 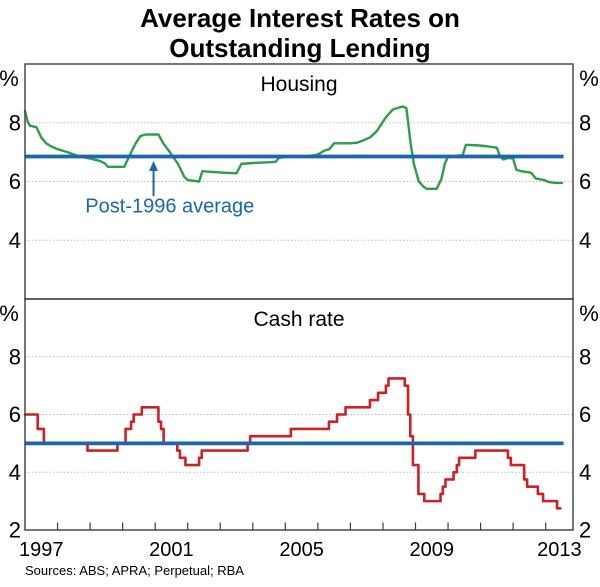 What do you see at coordinates (300, 48) in the screenshot?
I see `chart-title-line2: Outstanding Lending` at bounding box center [300, 48].